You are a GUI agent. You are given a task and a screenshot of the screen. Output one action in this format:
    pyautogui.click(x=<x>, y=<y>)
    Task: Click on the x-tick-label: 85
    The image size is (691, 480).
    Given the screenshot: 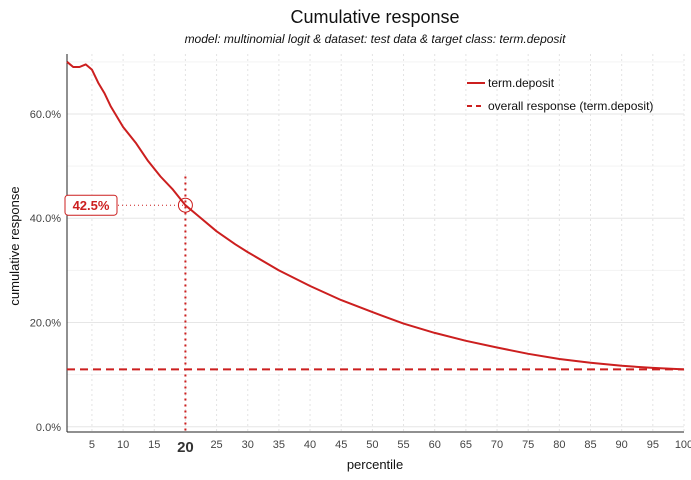 What is the action you would take?
    pyautogui.click(x=590, y=445)
    